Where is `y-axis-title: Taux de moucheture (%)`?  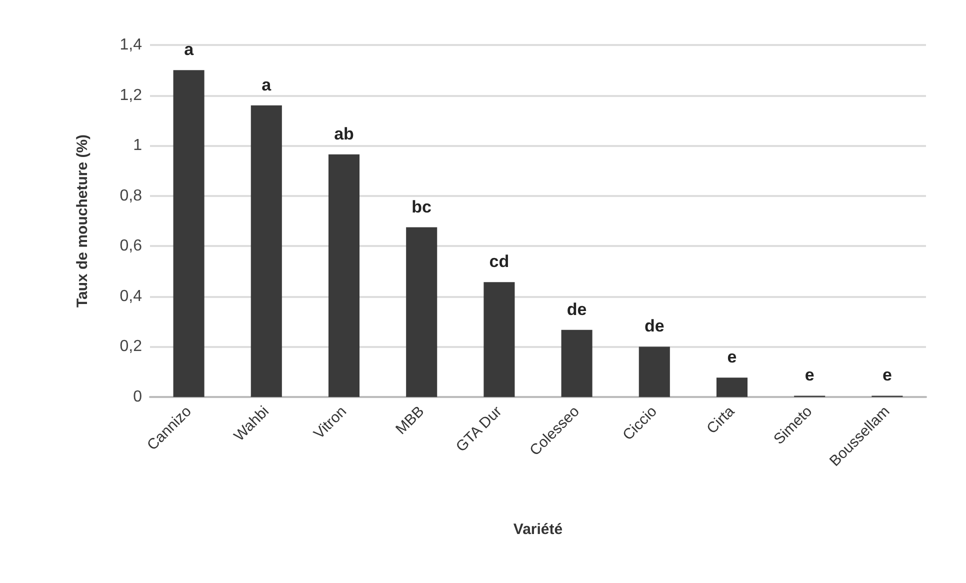
y-axis-title: Taux de moucheture (%) is located at coordinates (82, 221).